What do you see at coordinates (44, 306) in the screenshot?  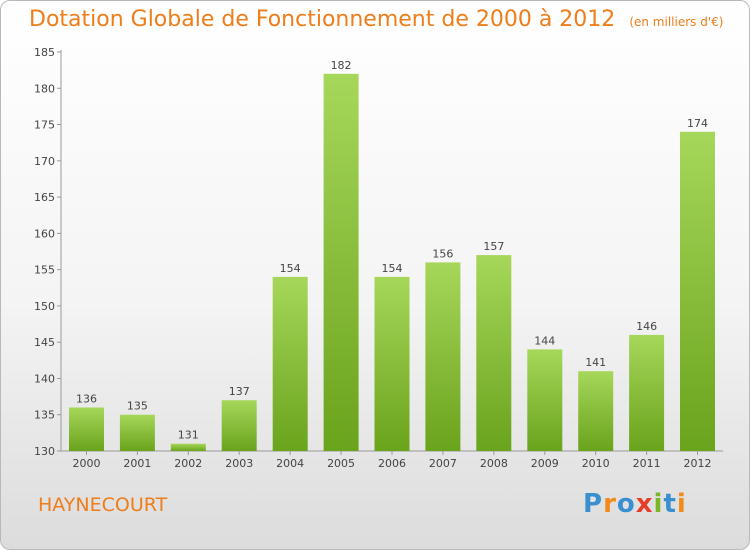 I see `y-tick-label: 150` at bounding box center [44, 306].